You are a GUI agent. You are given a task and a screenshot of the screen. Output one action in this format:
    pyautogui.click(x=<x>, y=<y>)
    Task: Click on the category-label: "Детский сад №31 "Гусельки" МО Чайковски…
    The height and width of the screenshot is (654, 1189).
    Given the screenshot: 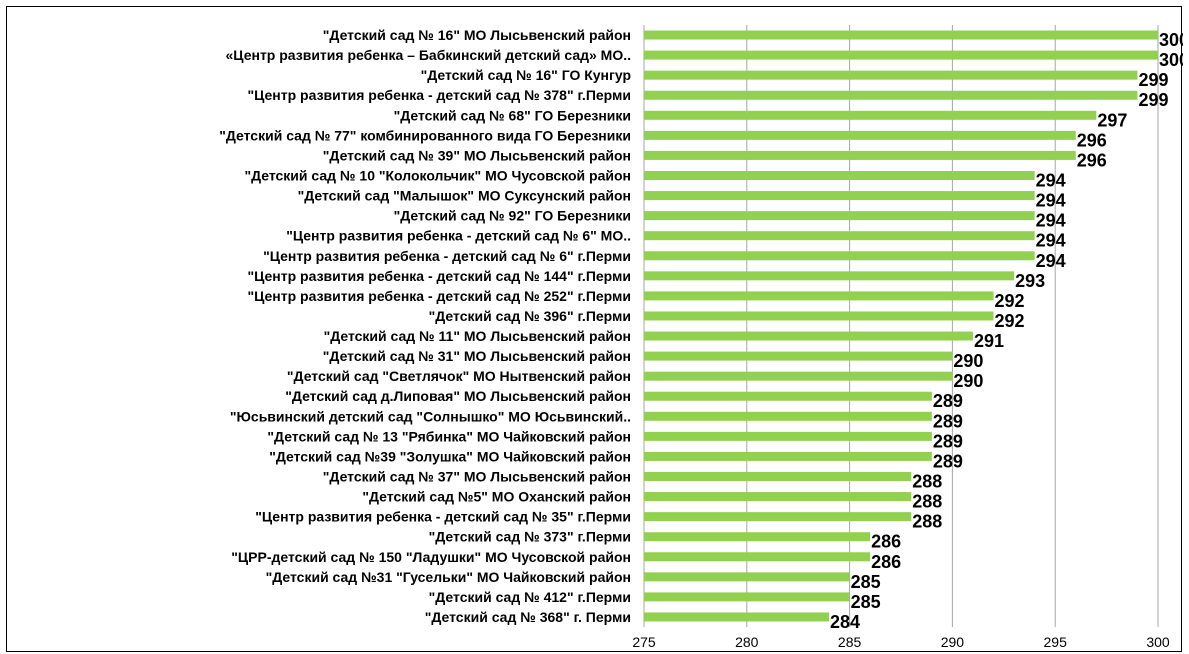 What is the action you would take?
    pyautogui.click(x=448, y=577)
    